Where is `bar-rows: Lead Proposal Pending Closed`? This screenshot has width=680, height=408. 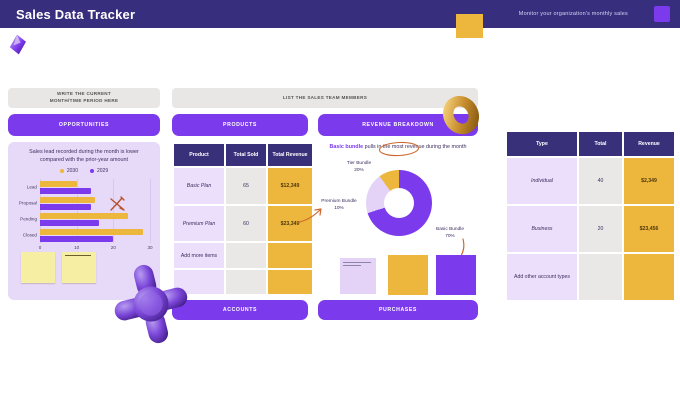
bar-rows: Lead Proposal Pending Closed is located at coordinates (84, 211).